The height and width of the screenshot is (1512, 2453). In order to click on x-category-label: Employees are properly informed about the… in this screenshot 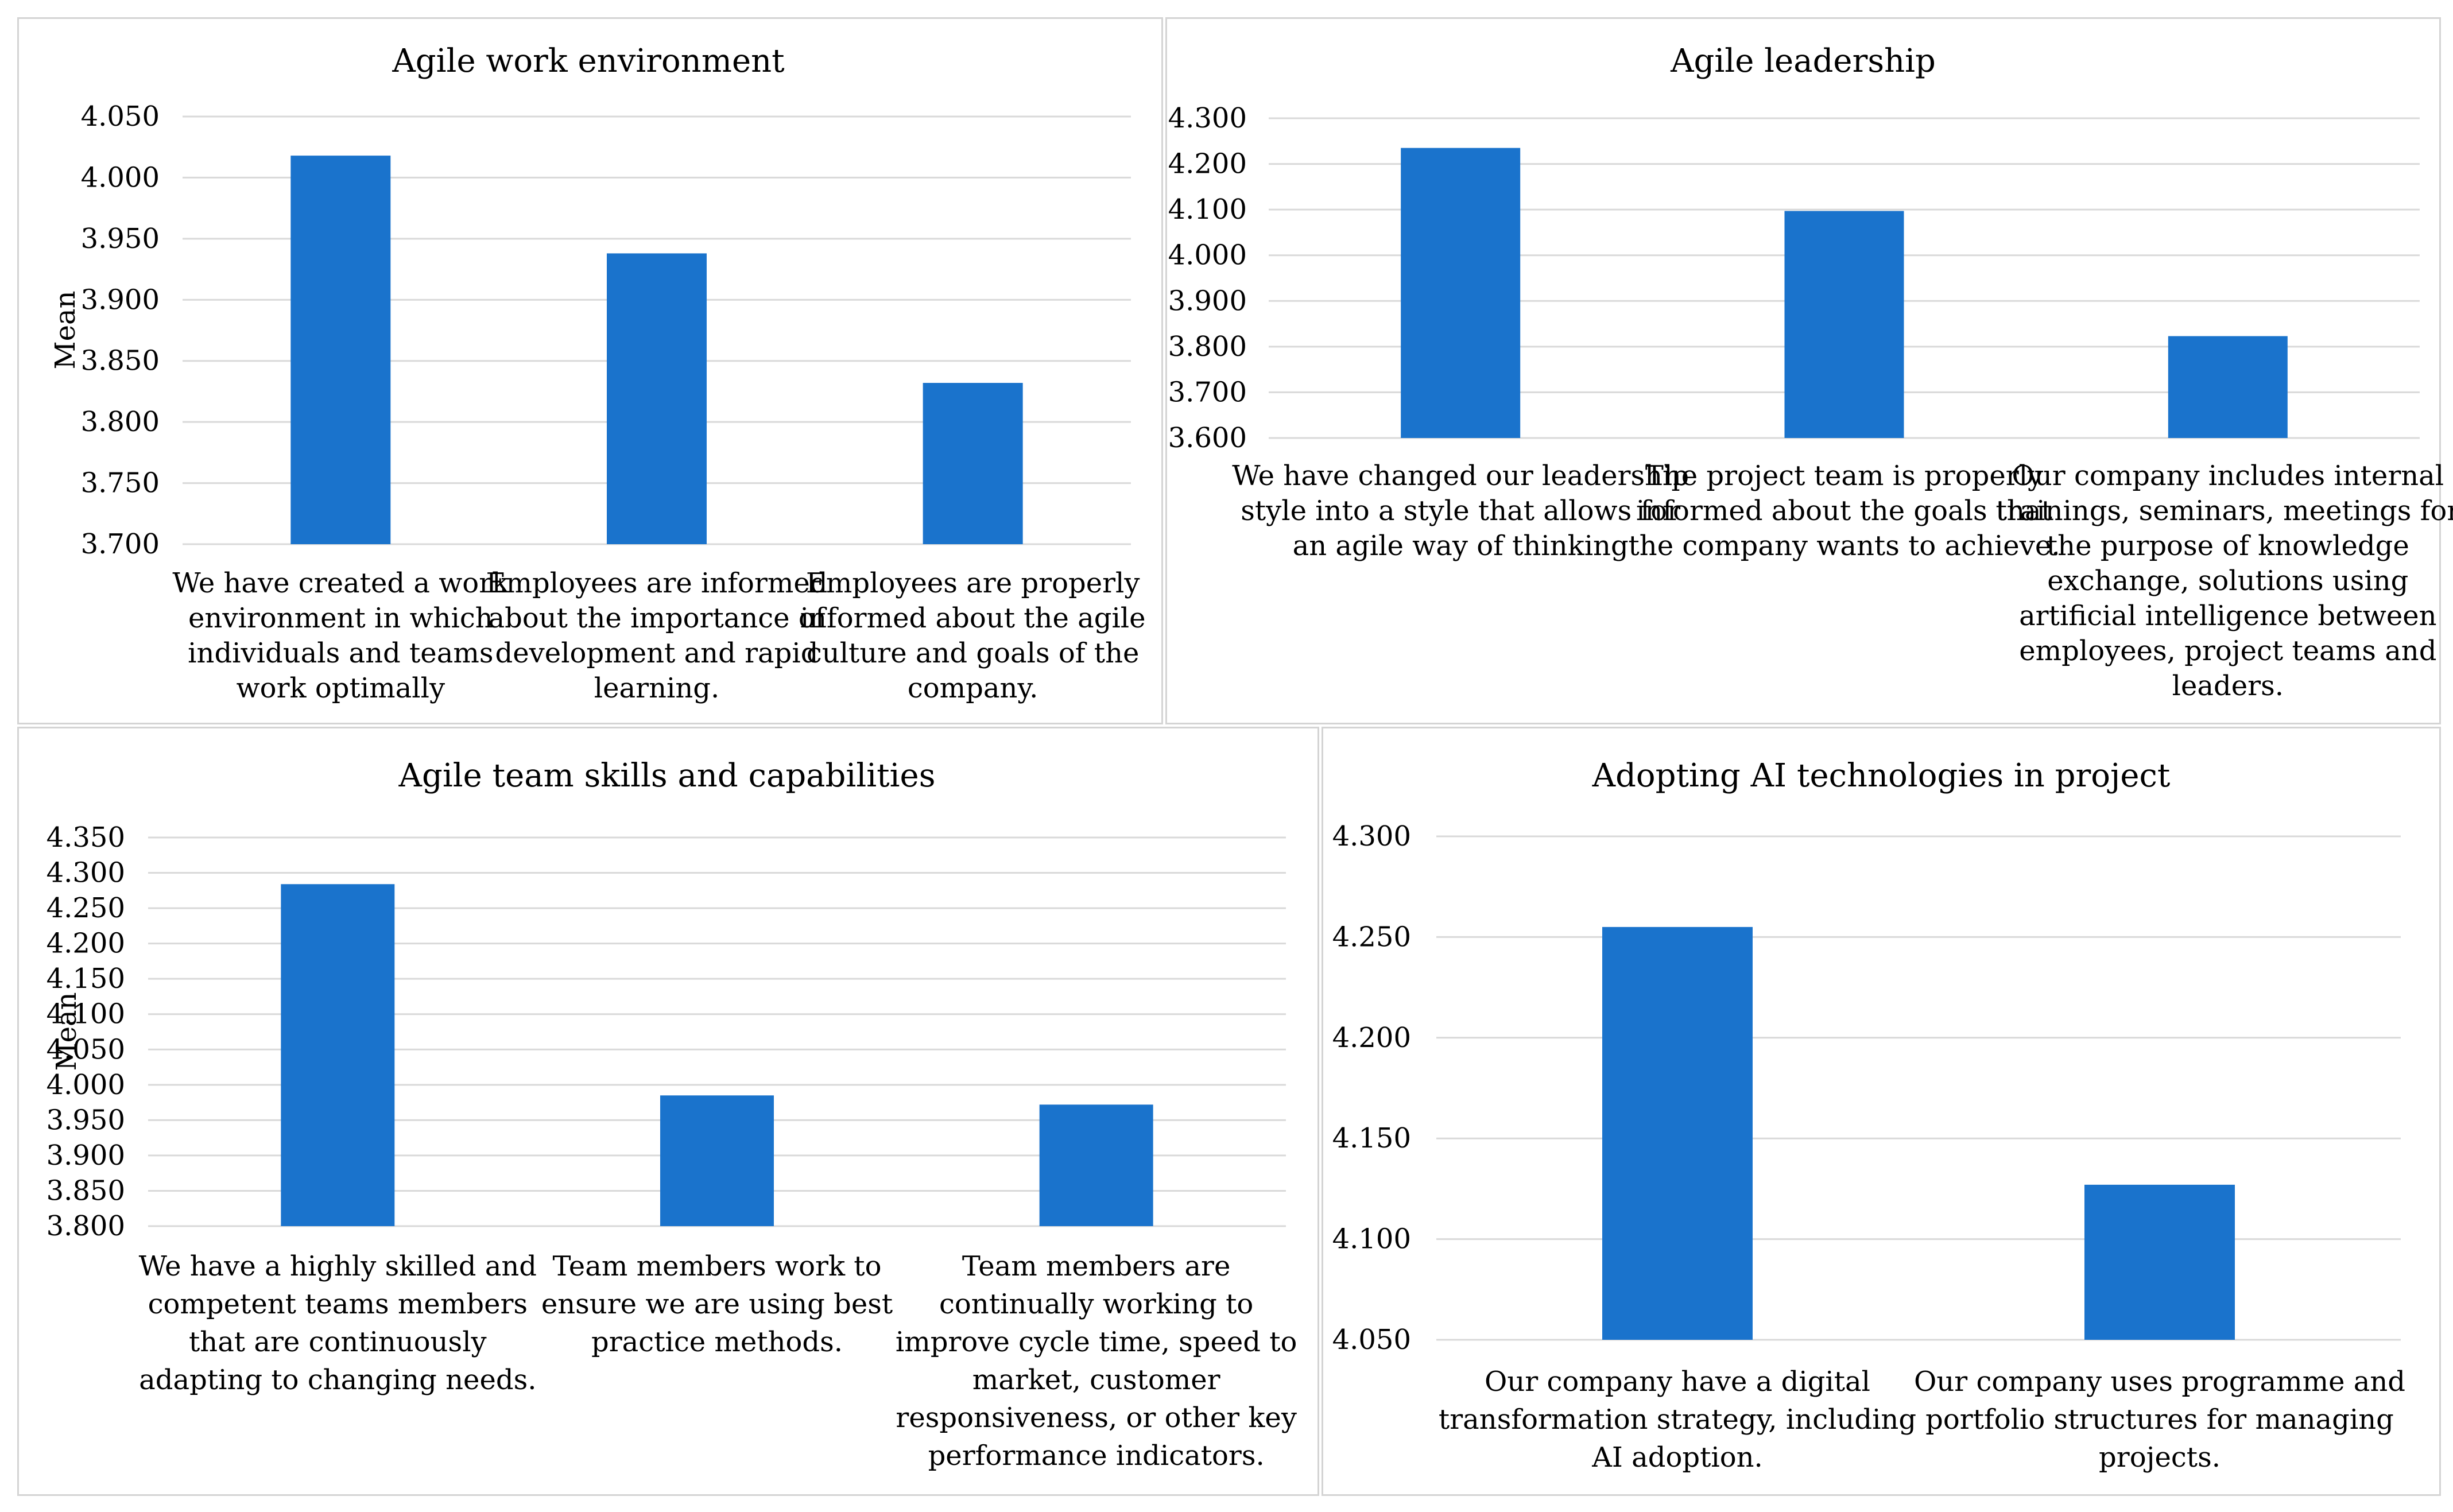, I will do `click(973, 635)`.